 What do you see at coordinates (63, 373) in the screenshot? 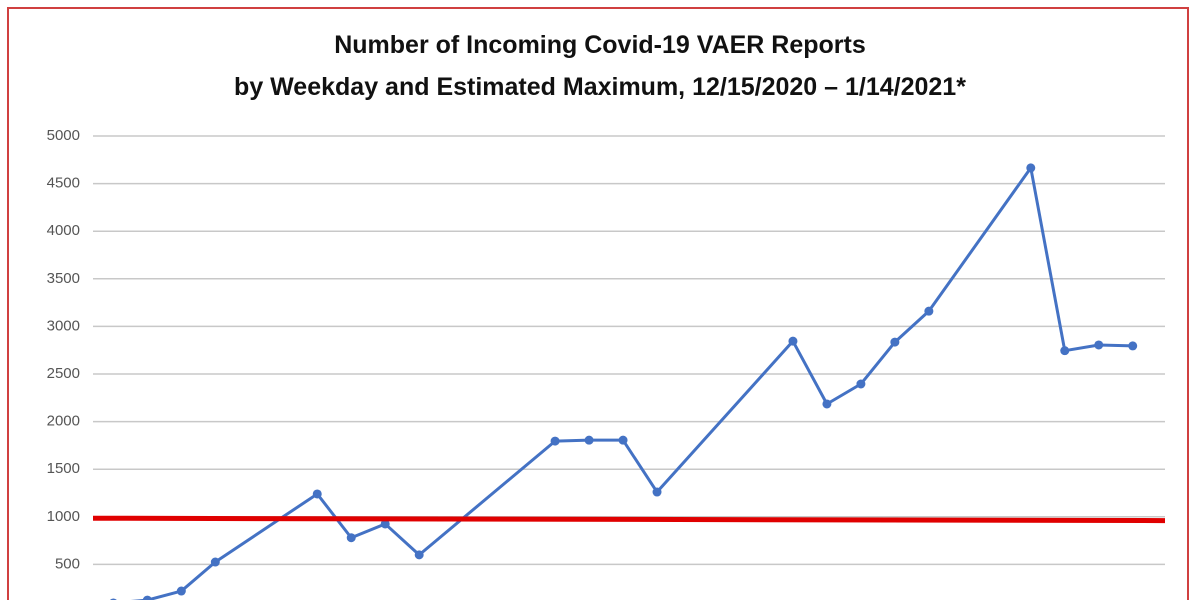
I see `y-tick-label: 2500` at bounding box center [63, 373].